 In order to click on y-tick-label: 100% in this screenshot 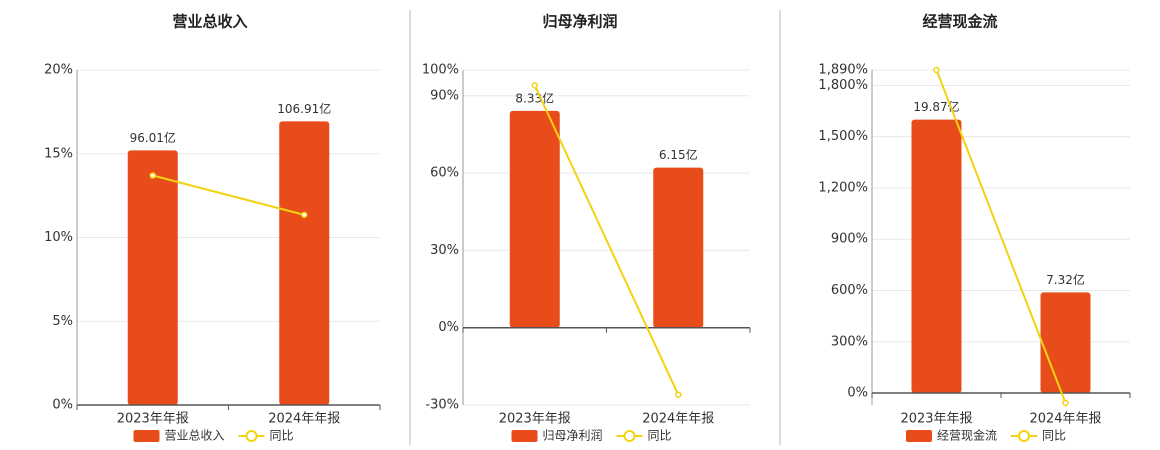, I will do `click(440, 70)`.